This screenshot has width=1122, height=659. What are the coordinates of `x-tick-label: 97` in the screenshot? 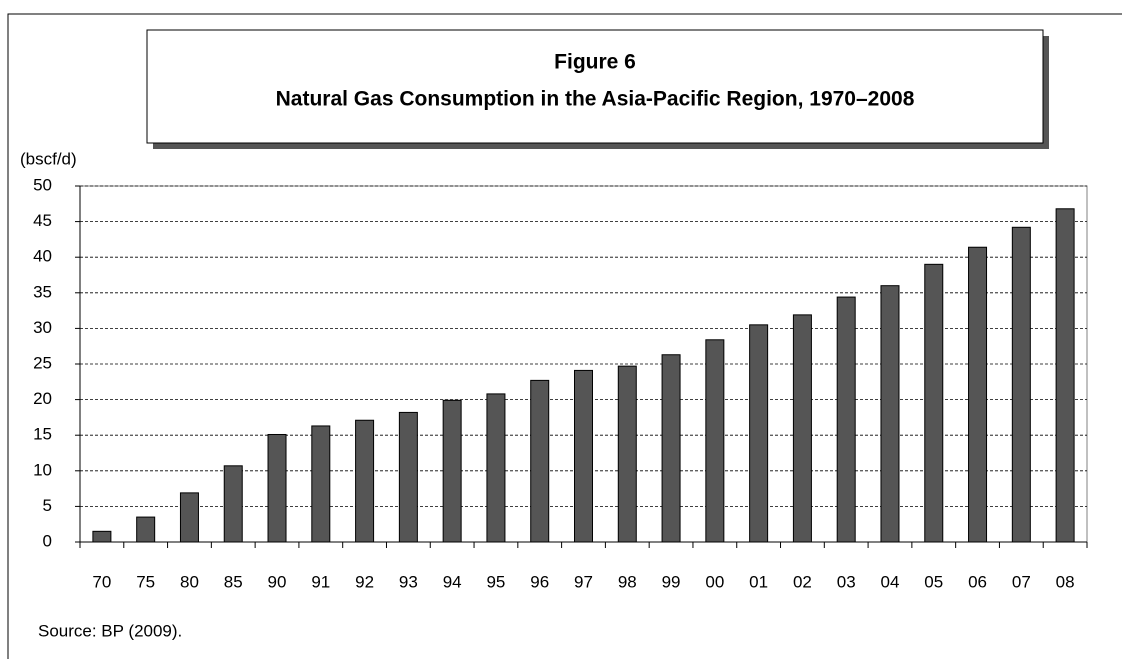 It's located at (583, 581).